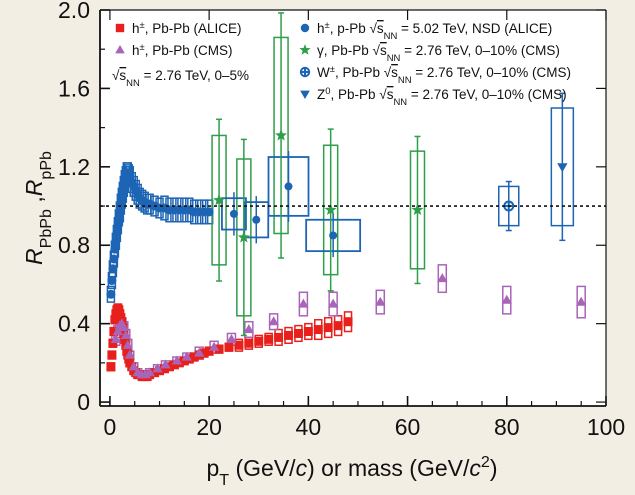 This screenshot has height=495, width=635. What do you see at coordinates (189, 50) in the screenshot?
I see `legend-label-1-part: , Pb-Pb (CMS)` at bounding box center [189, 50].